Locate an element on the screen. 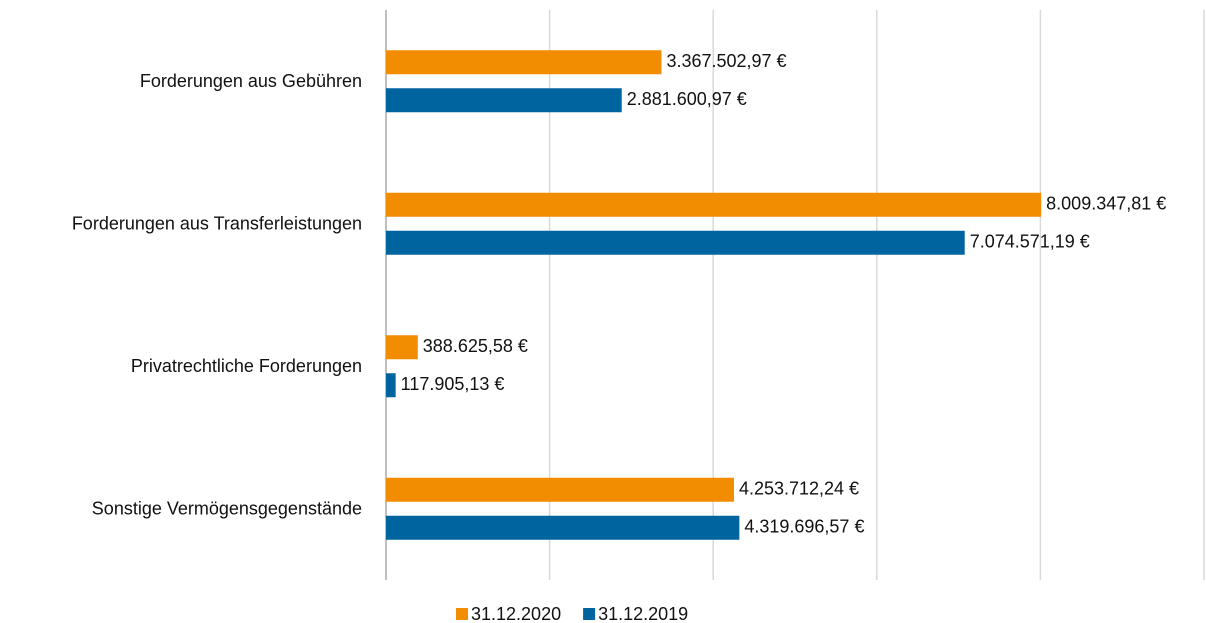  value-label: 4.253.712,24 € is located at coordinates (799, 489).